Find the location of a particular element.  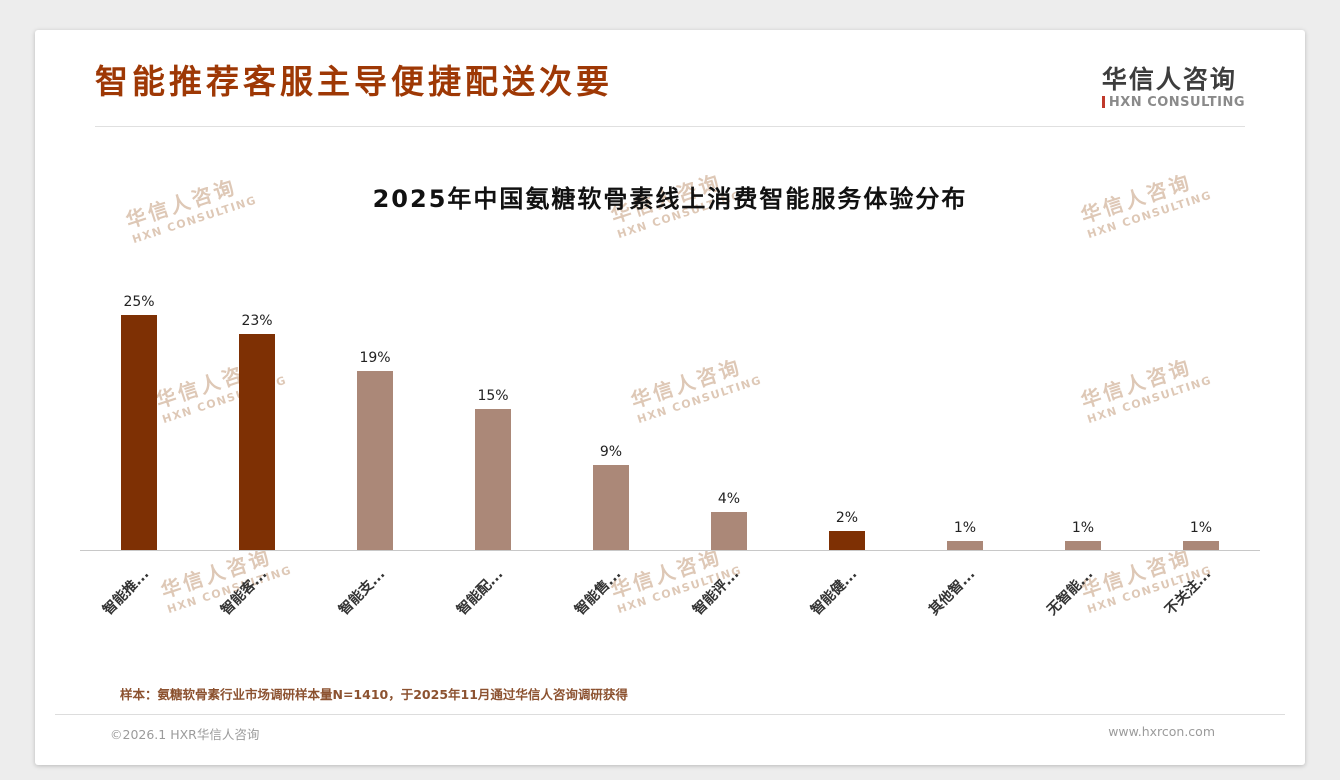

copyright-text: ©2026.1 HXR华信人咨询 is located at coordinates (185, 734).